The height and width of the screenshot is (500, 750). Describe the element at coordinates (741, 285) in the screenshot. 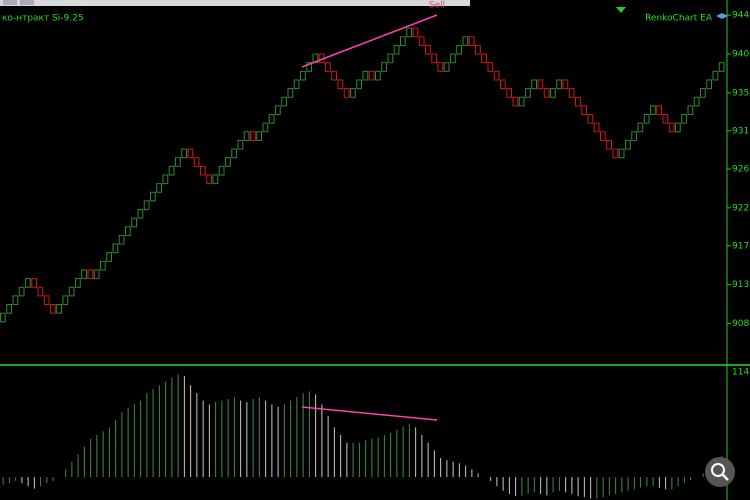

I see `y-tick-label: 9133` at that location.